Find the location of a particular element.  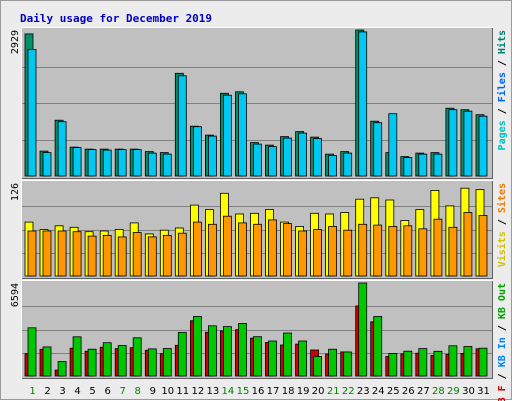

day-tick-label: 5 is located at coordinates (92, 391).